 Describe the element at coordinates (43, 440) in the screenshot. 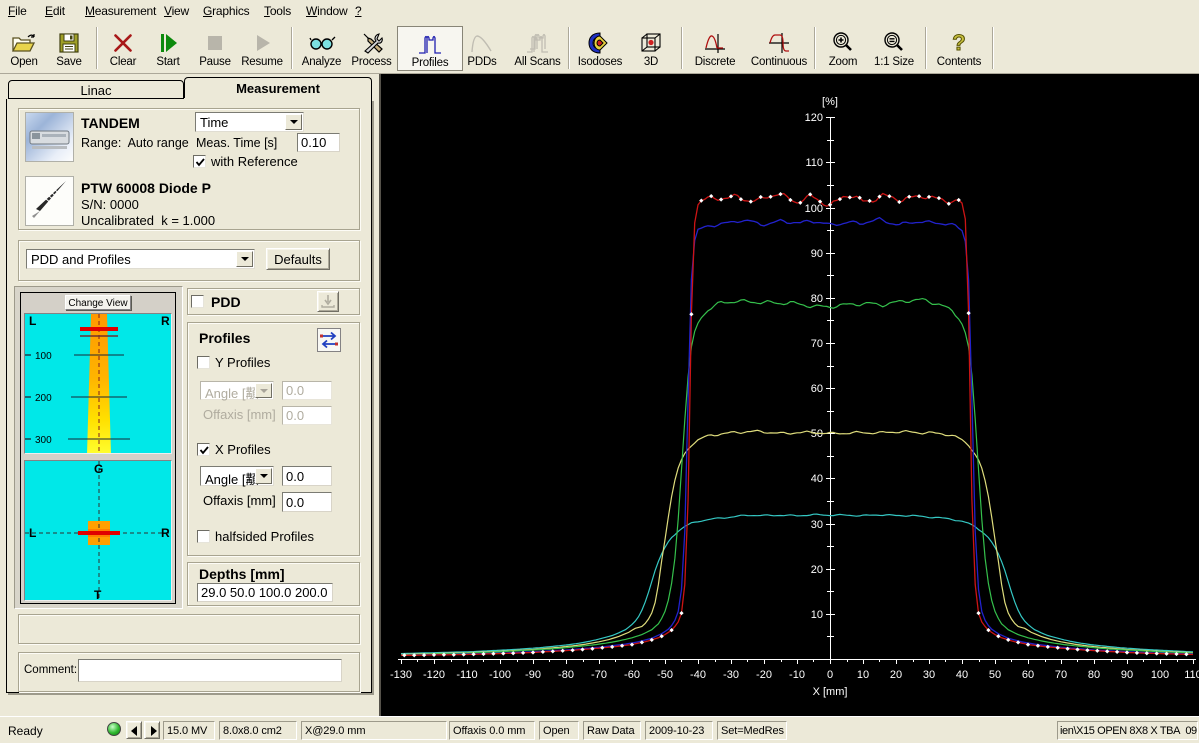

I see `svg-text: 300` at that location.